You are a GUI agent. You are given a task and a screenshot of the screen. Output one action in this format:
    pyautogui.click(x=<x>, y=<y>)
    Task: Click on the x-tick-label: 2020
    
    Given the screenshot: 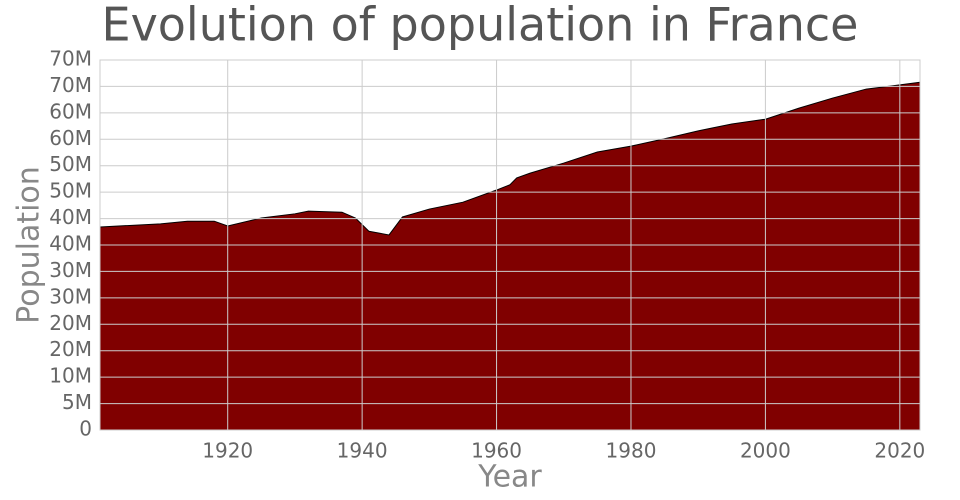 What is the action you would take?
    pyautogui.click(x=899, y=451)
    